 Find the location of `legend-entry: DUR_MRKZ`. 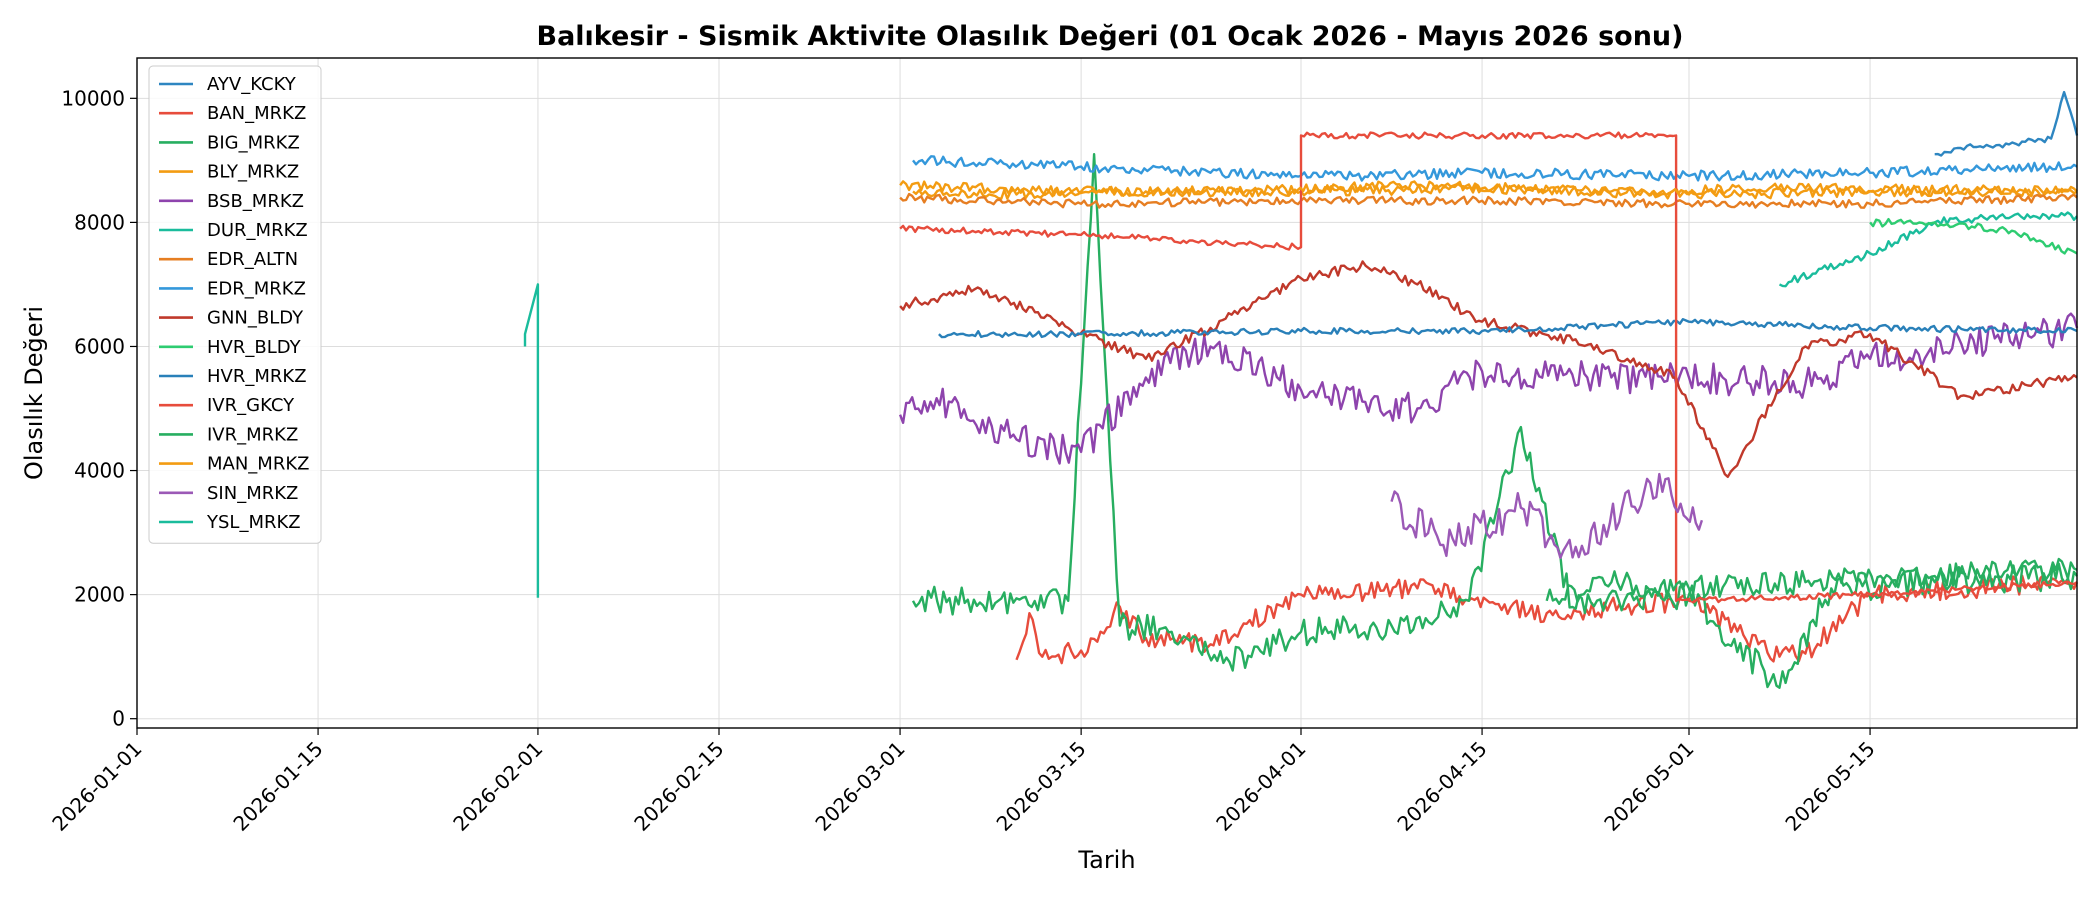

legend-entry: DUR_MRKZ is located at coordinates (257, 230).